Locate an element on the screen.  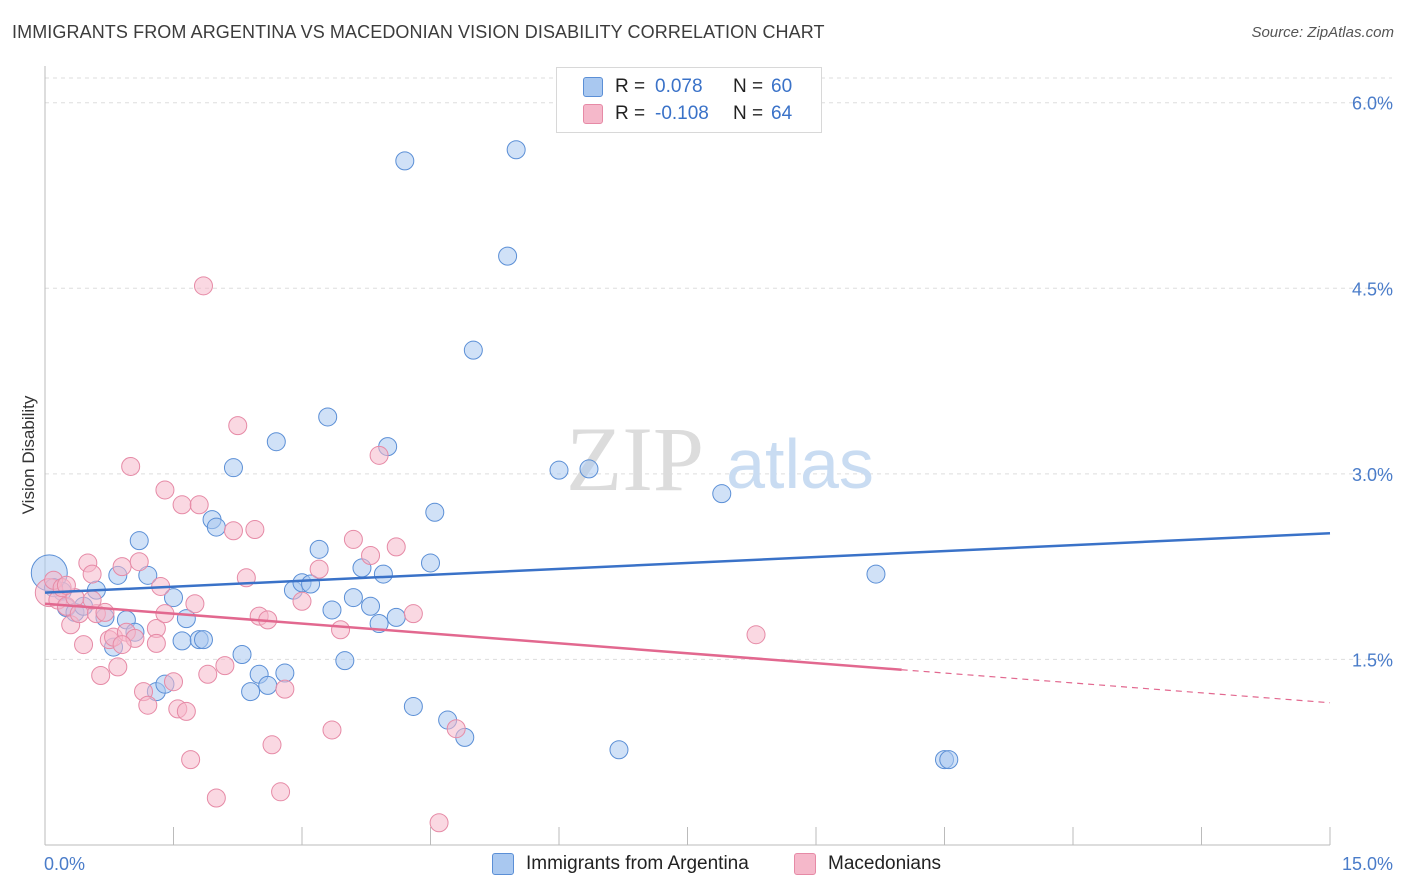
y-tick-label: 3.0% is located at coordinates (1372, 475).